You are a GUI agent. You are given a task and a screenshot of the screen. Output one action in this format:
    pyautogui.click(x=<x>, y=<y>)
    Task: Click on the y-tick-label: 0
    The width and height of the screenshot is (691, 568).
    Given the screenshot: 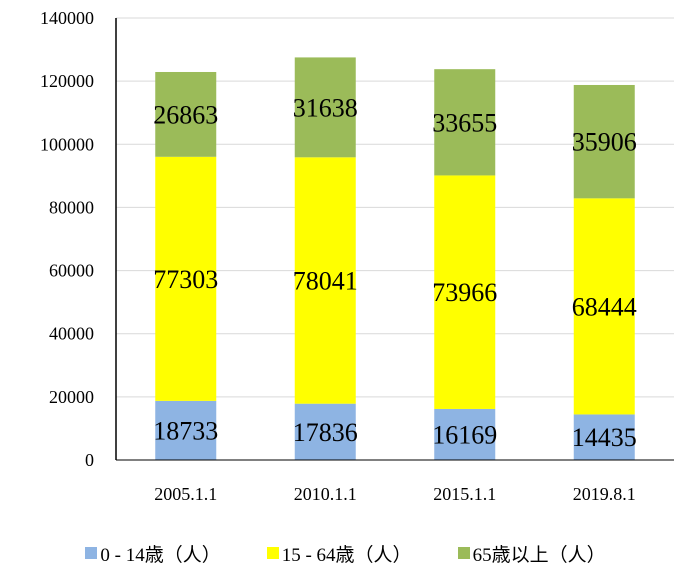 What is the action you would take?
    pyautogui.click(x=89, y=460)
    